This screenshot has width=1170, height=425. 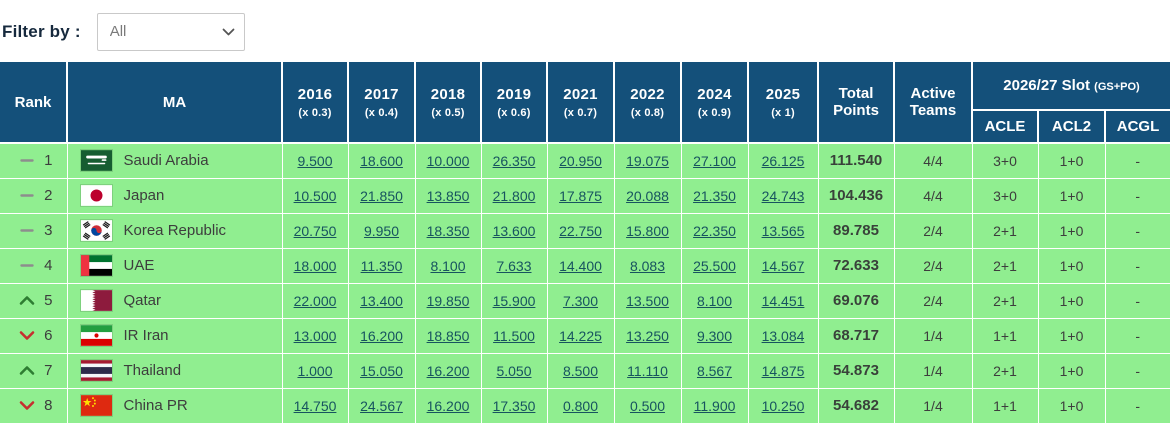 What do you see at coordinates (714, 335) in the screenshot?
I see `year-points-link: 9.300` at bounding box center [714, 335].